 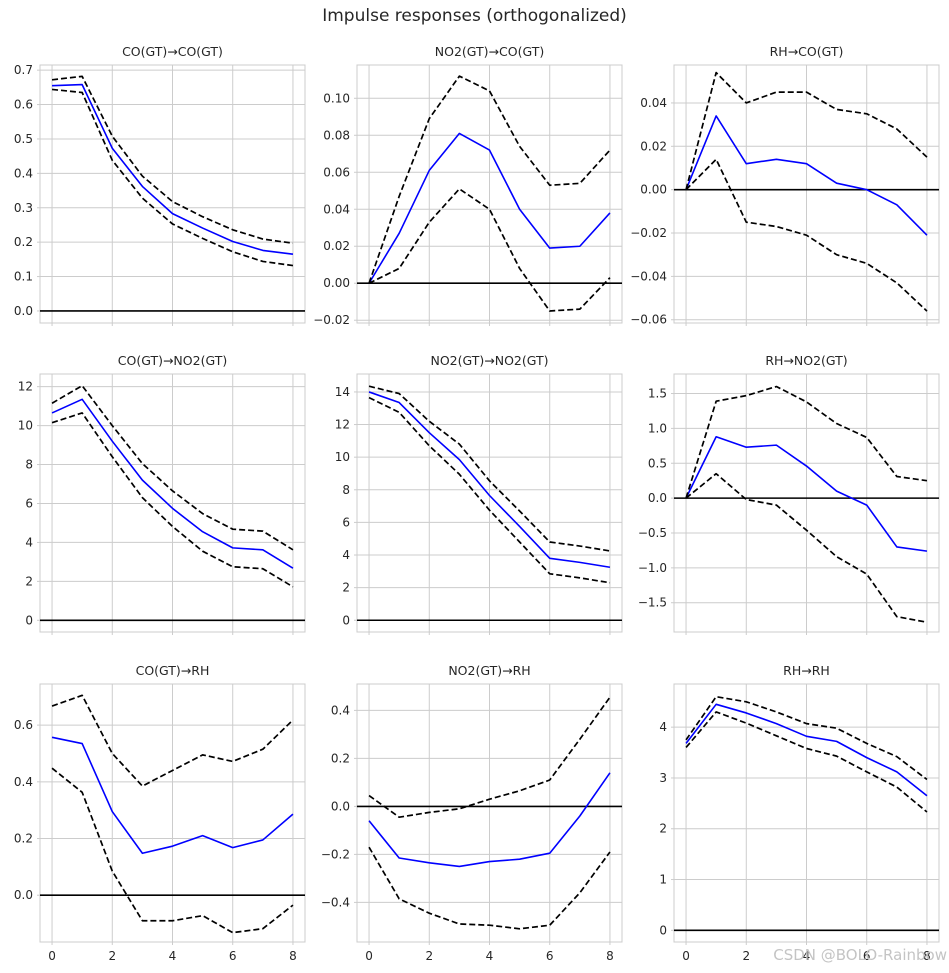 I want to click on y-tick-label: 0.10, so click(x=336, y=98).